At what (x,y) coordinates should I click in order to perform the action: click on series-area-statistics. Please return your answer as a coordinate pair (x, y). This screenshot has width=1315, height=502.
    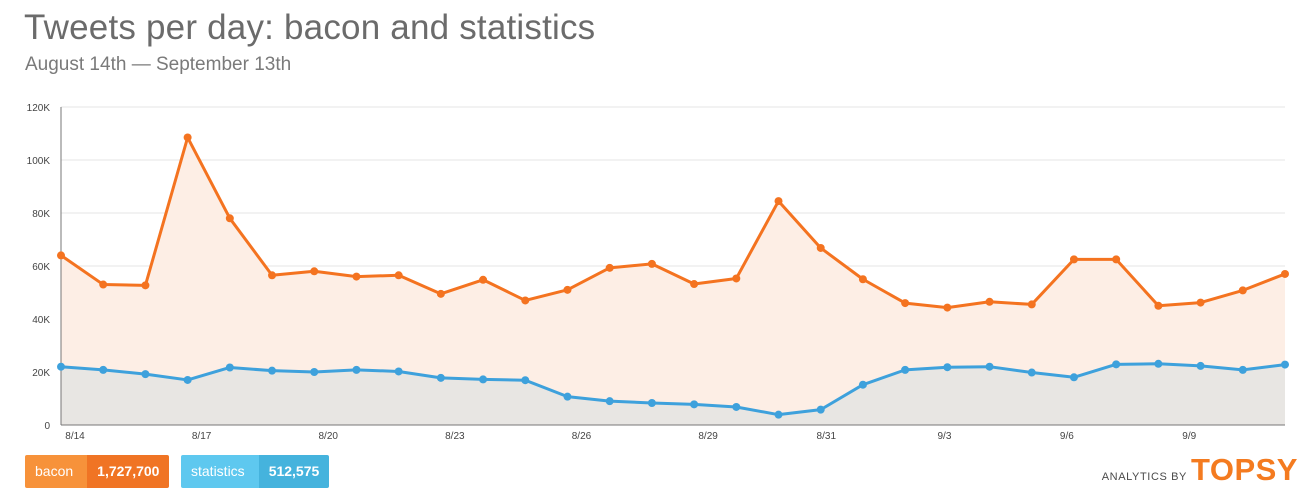
    Looking at the image, I should click on (673, 394).